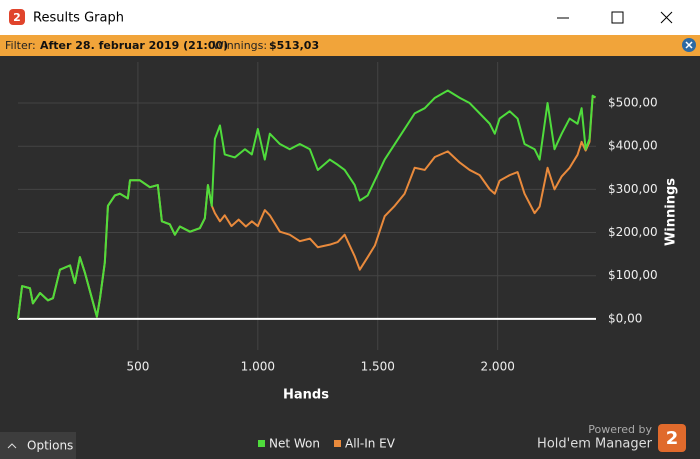 This screenshot has height=459, width=700. What do you see at coordinates (620, 429) in the screenshot?
I see `powered-by: Powered by` at bounding box center [620, 429].